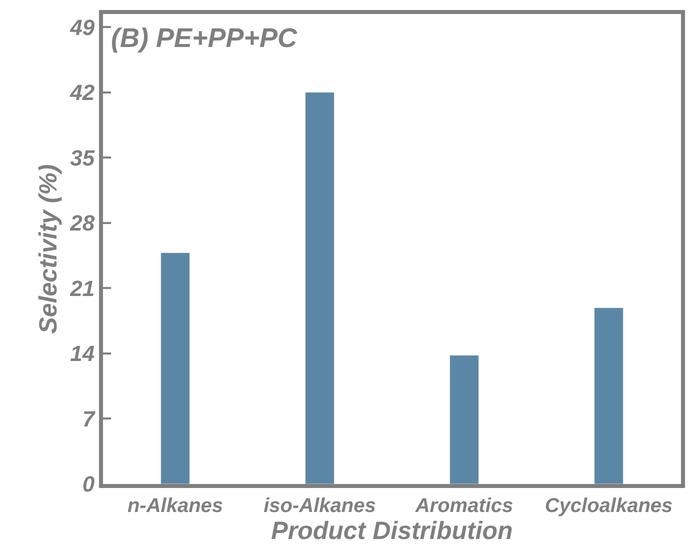  What do you see at coordinates (48, 249) in the screenshot?
I see `y-axis-title: Selectivity (%)` at bounding box center [48, 249].